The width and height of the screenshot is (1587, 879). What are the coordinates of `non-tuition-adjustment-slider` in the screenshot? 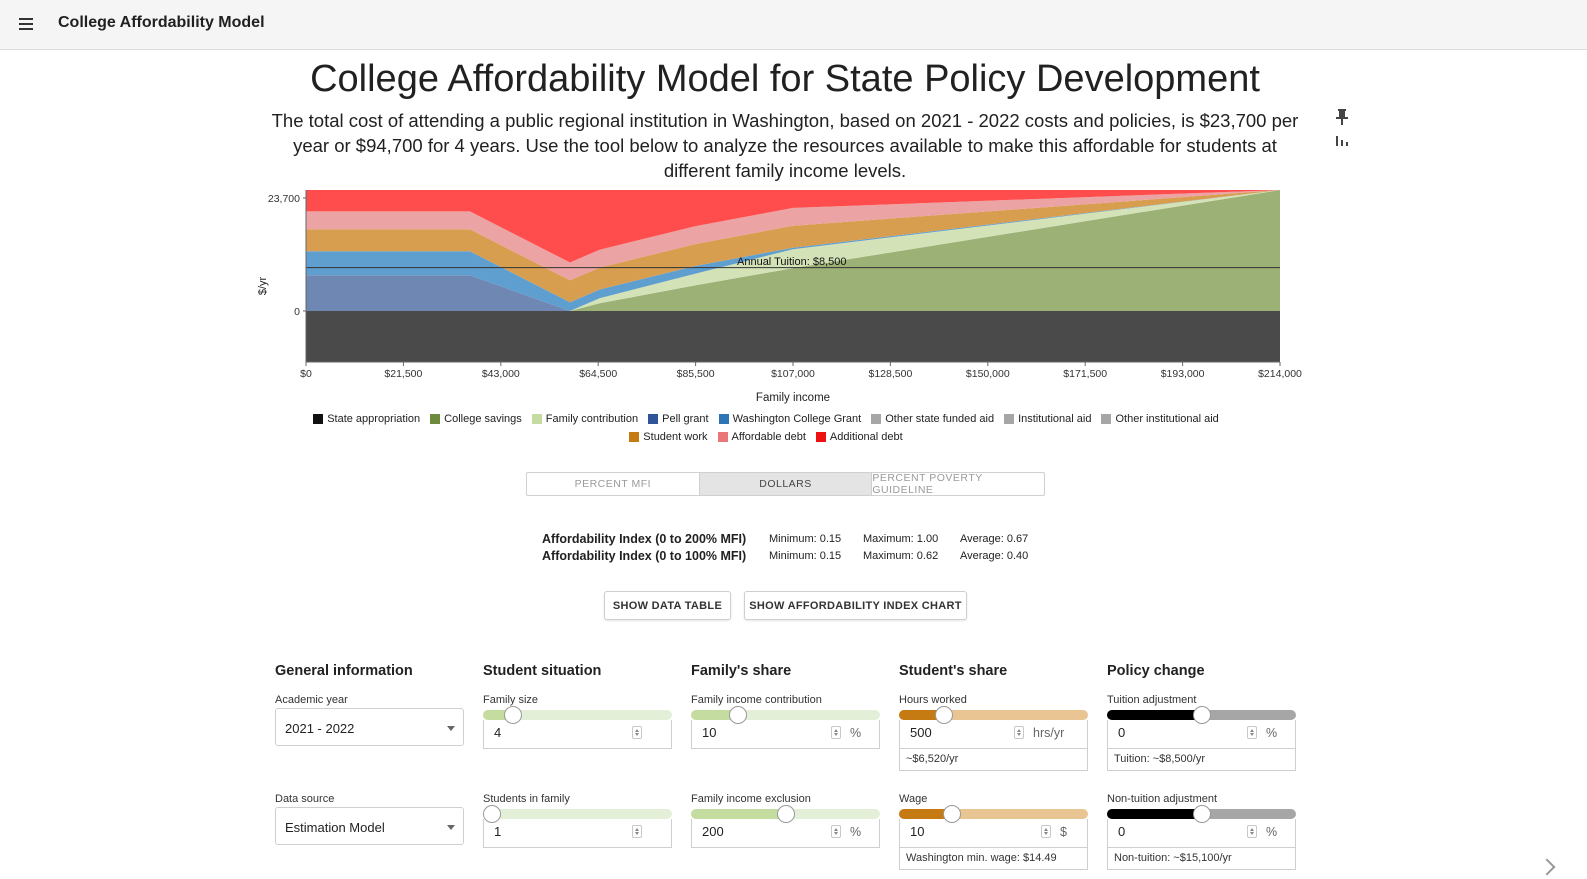 It's located at (1201, 814).